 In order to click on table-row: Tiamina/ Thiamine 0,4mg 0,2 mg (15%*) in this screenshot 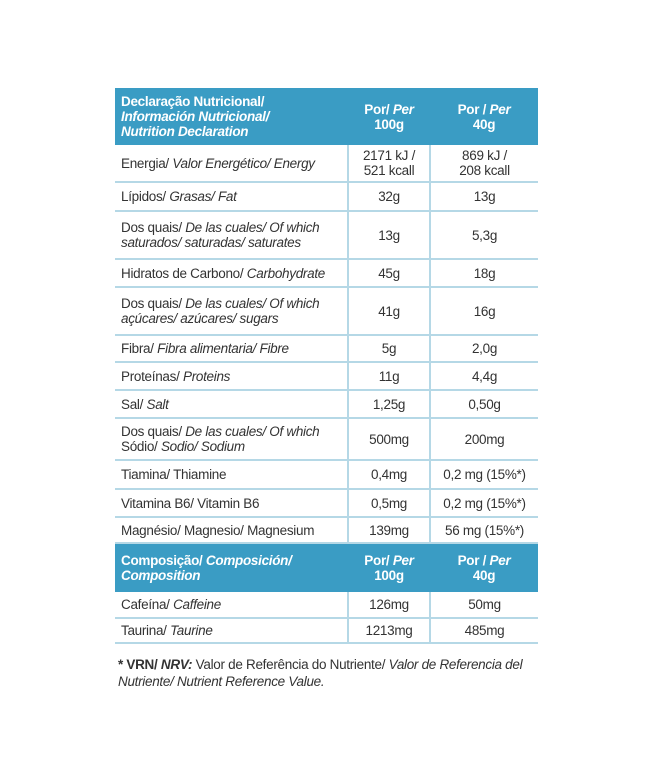, I will do `click(326, 475)`.